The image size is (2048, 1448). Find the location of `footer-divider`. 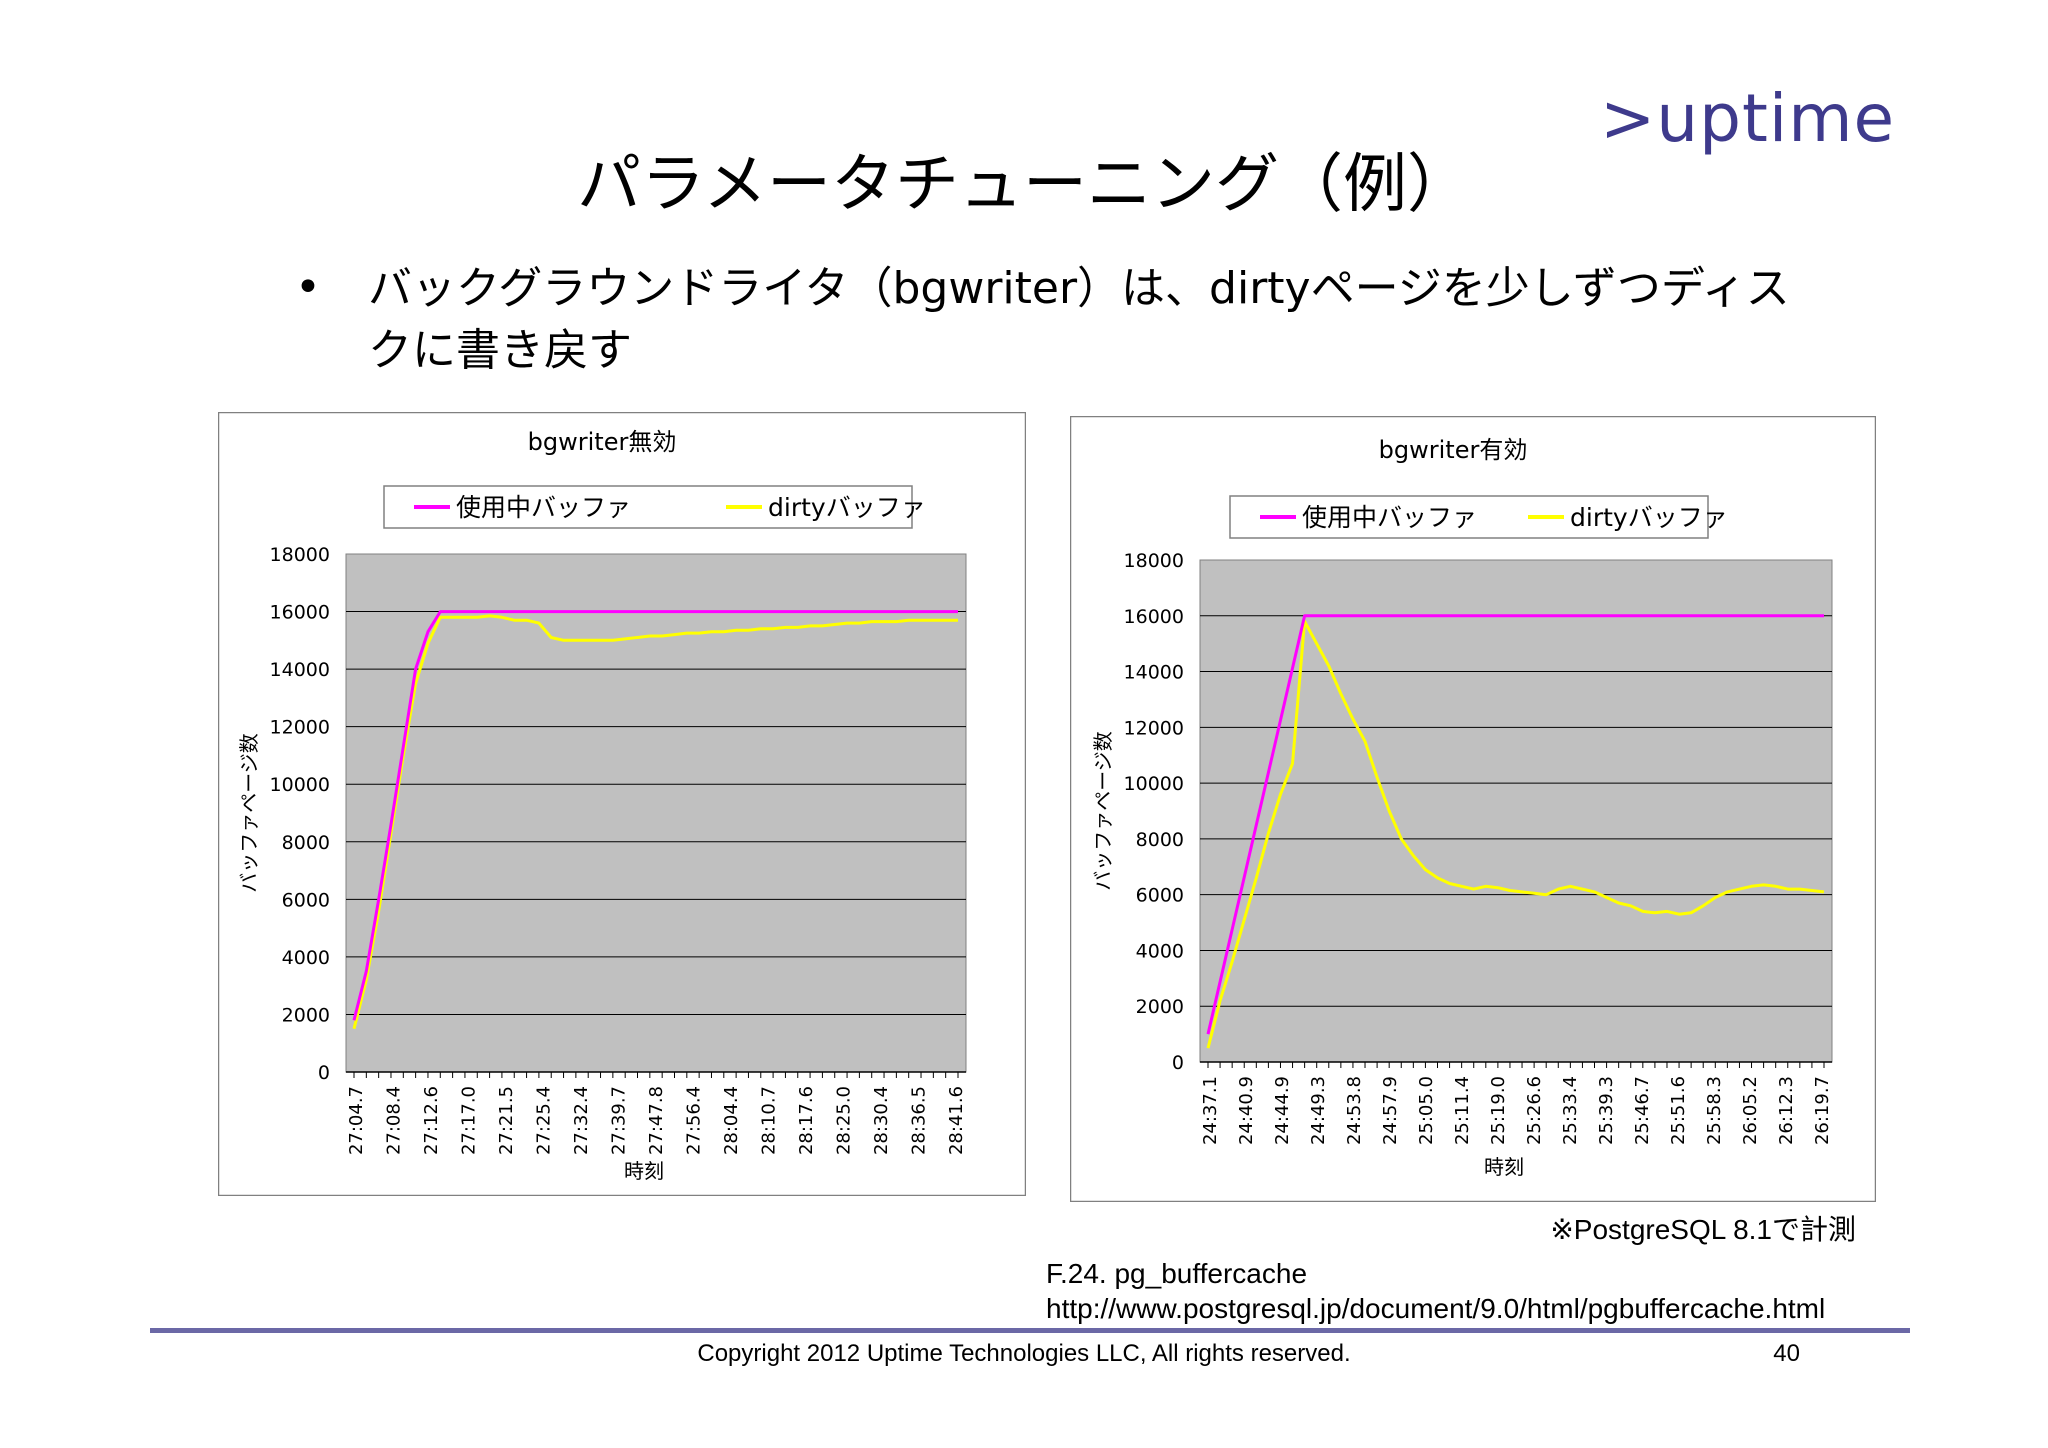

footer-divider is located at coordinates (1030, 1330).